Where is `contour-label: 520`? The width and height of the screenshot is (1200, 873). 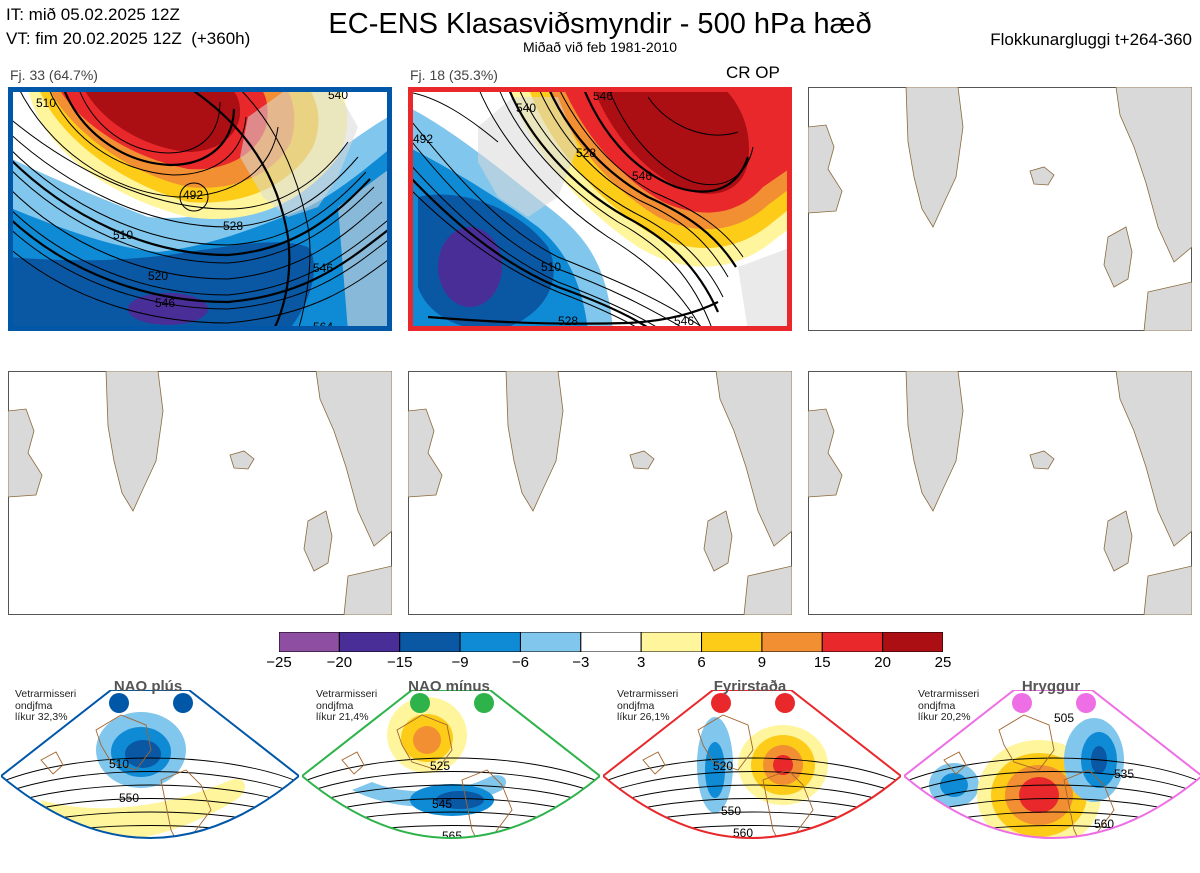
contour-label: 520 is located at coordinates (158, 276).